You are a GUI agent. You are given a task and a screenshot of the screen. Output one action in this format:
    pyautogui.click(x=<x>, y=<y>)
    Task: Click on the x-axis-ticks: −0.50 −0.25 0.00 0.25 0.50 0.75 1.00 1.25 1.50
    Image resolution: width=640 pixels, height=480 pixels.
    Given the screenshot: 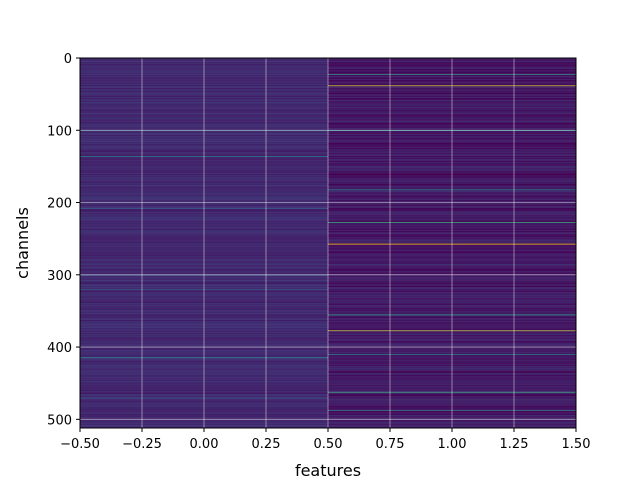 What is the action you would take?
    pyautogui.click(x=325, y=440)
    